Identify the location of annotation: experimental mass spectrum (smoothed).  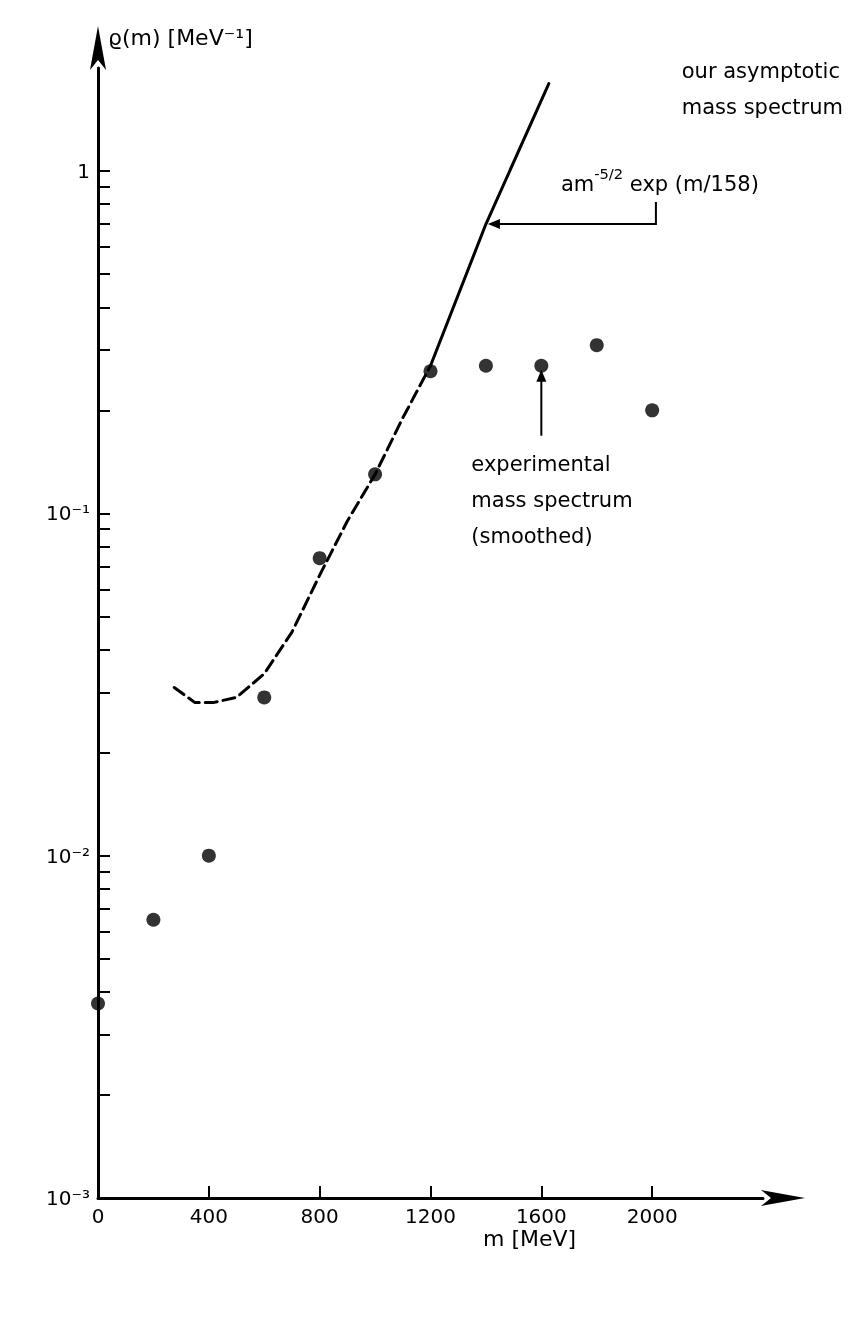
(552, 499).